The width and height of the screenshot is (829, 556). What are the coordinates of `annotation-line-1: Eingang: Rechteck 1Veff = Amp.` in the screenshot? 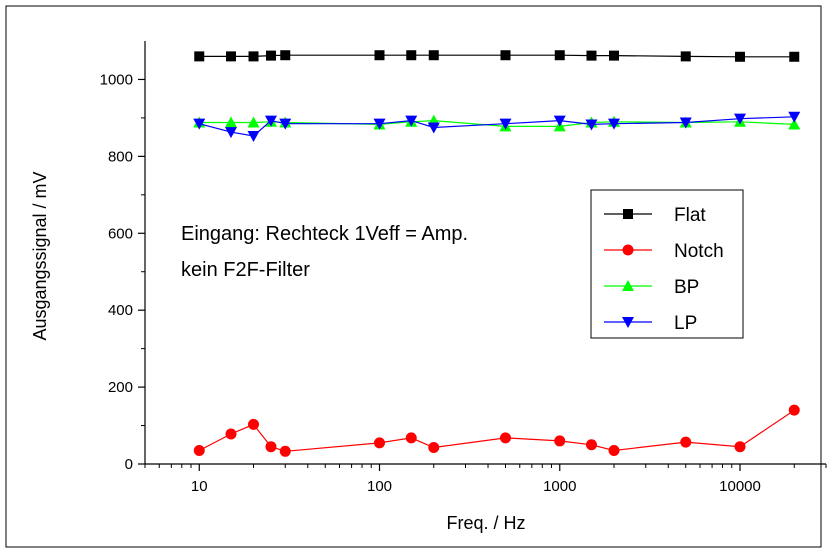 It's located at (324, 234).